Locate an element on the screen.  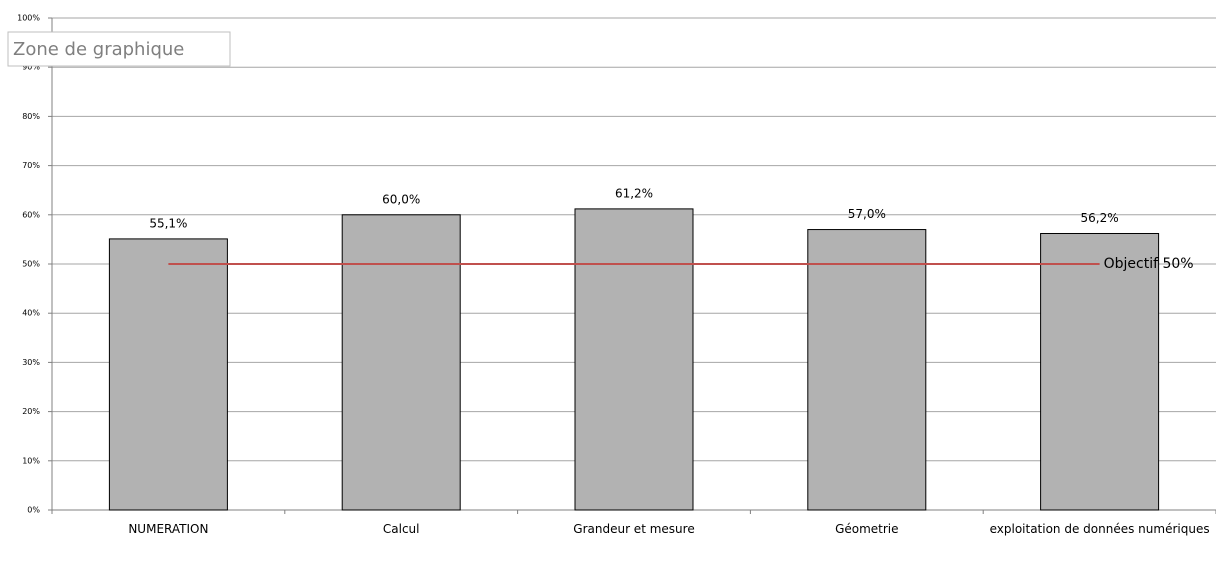
x-tick-label-box: Grandeur et mesure is located at coordinates (634, 529).